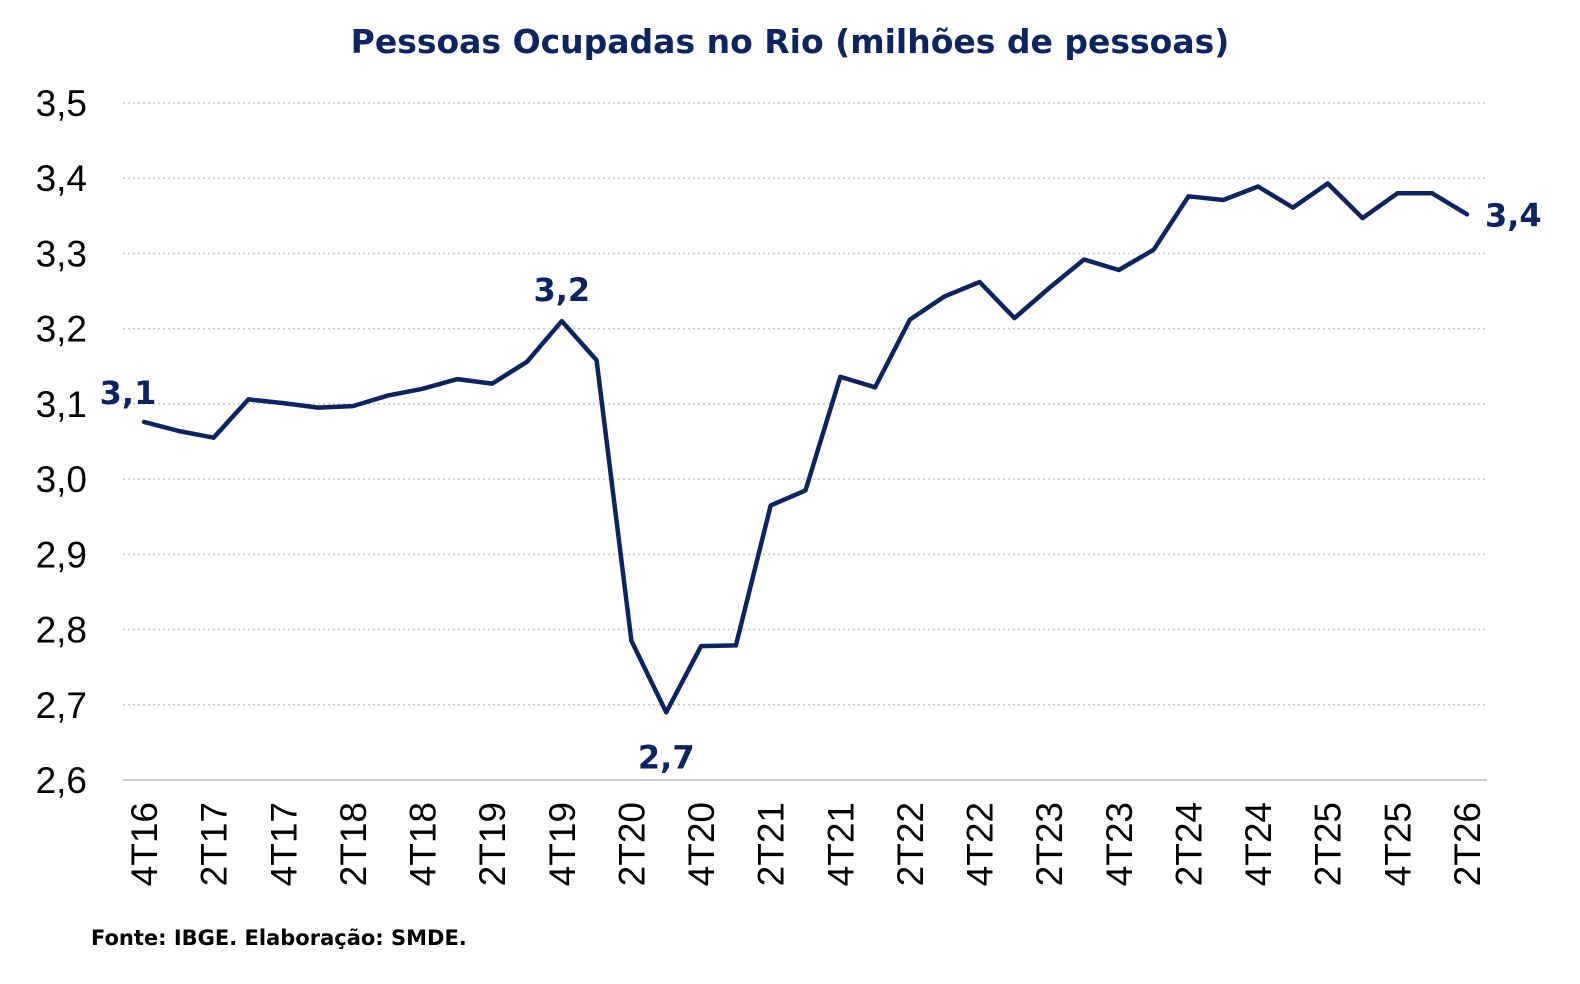 The image size is (1580, 984). What do you see at coordinates (61, 780) in the screenshot?
I see `y-tick-label: 2,6` at bounding box center [61, 780].